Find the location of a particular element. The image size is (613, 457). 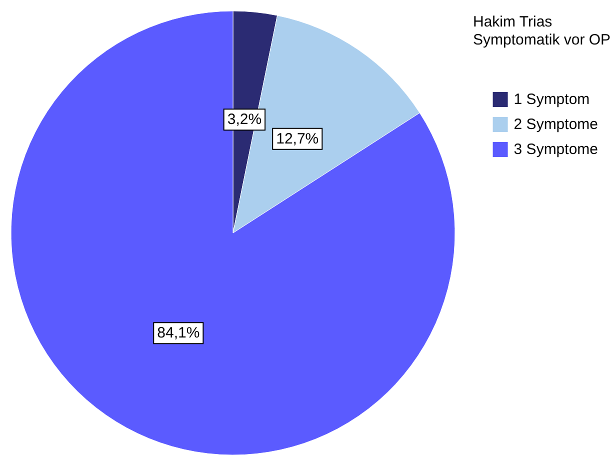

data-label: 12,7% is located at coordinates (297, 139).